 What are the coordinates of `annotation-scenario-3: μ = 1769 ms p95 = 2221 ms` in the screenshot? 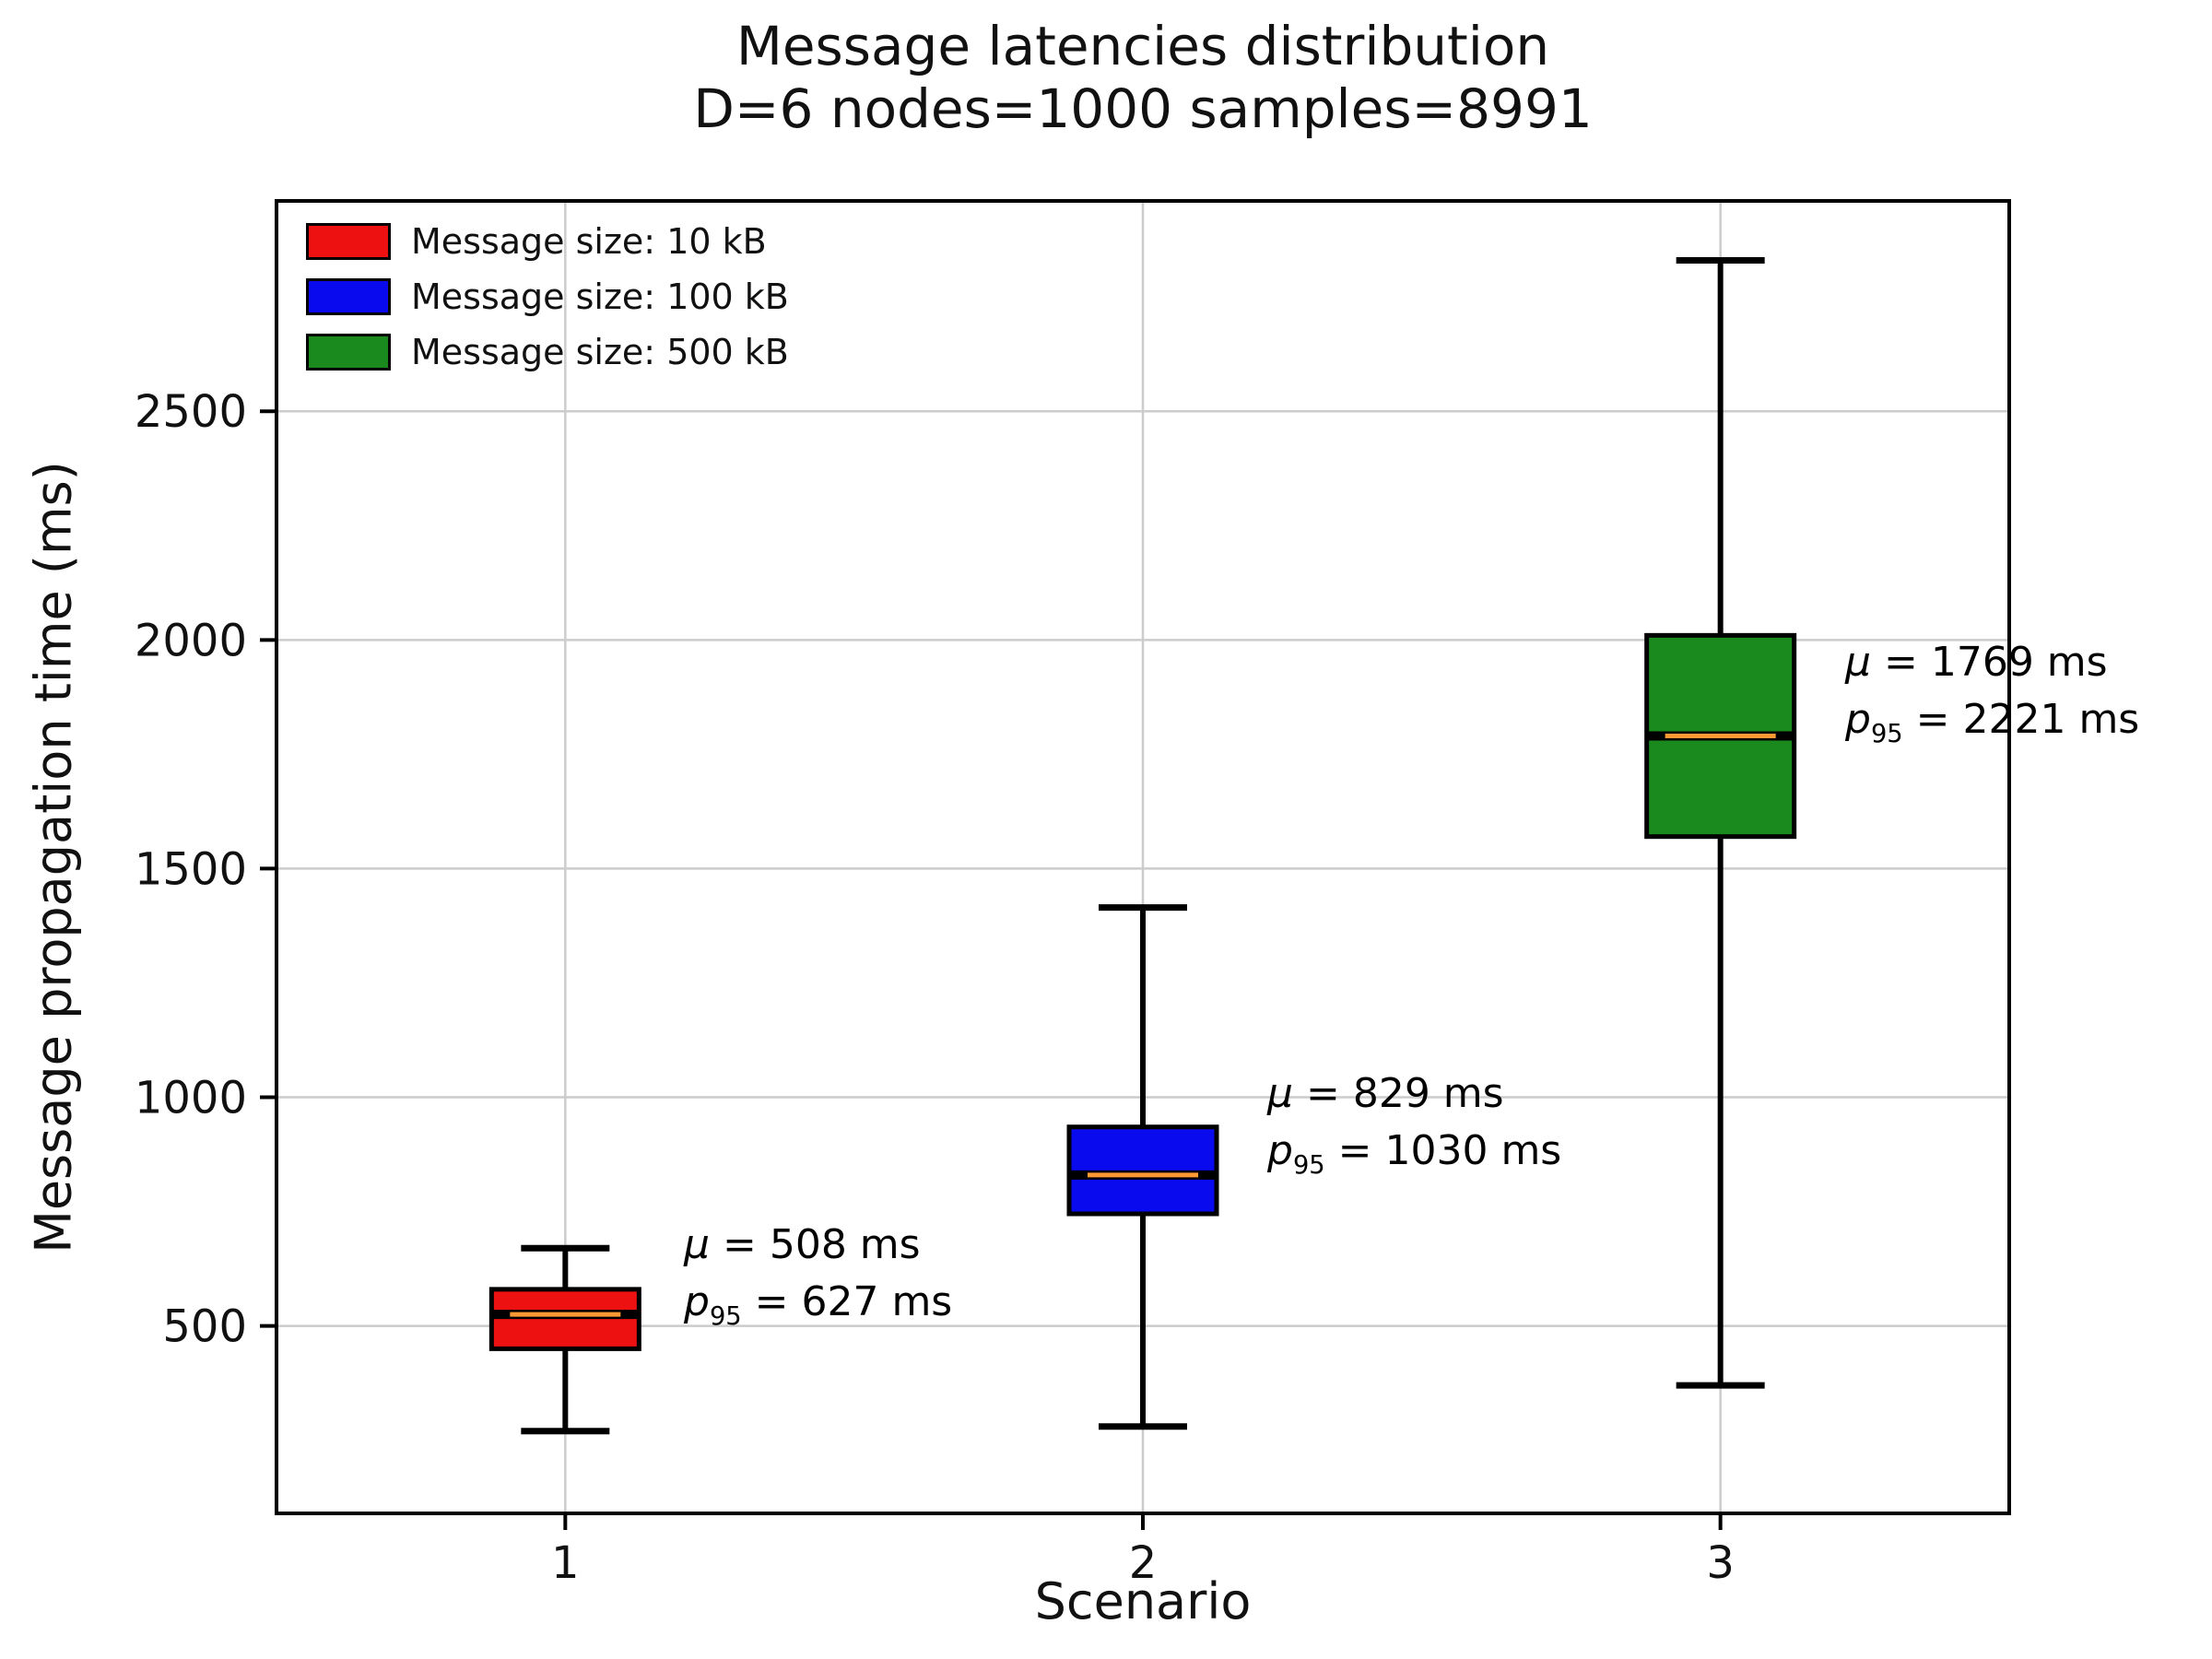 It's located at (1992, 693).